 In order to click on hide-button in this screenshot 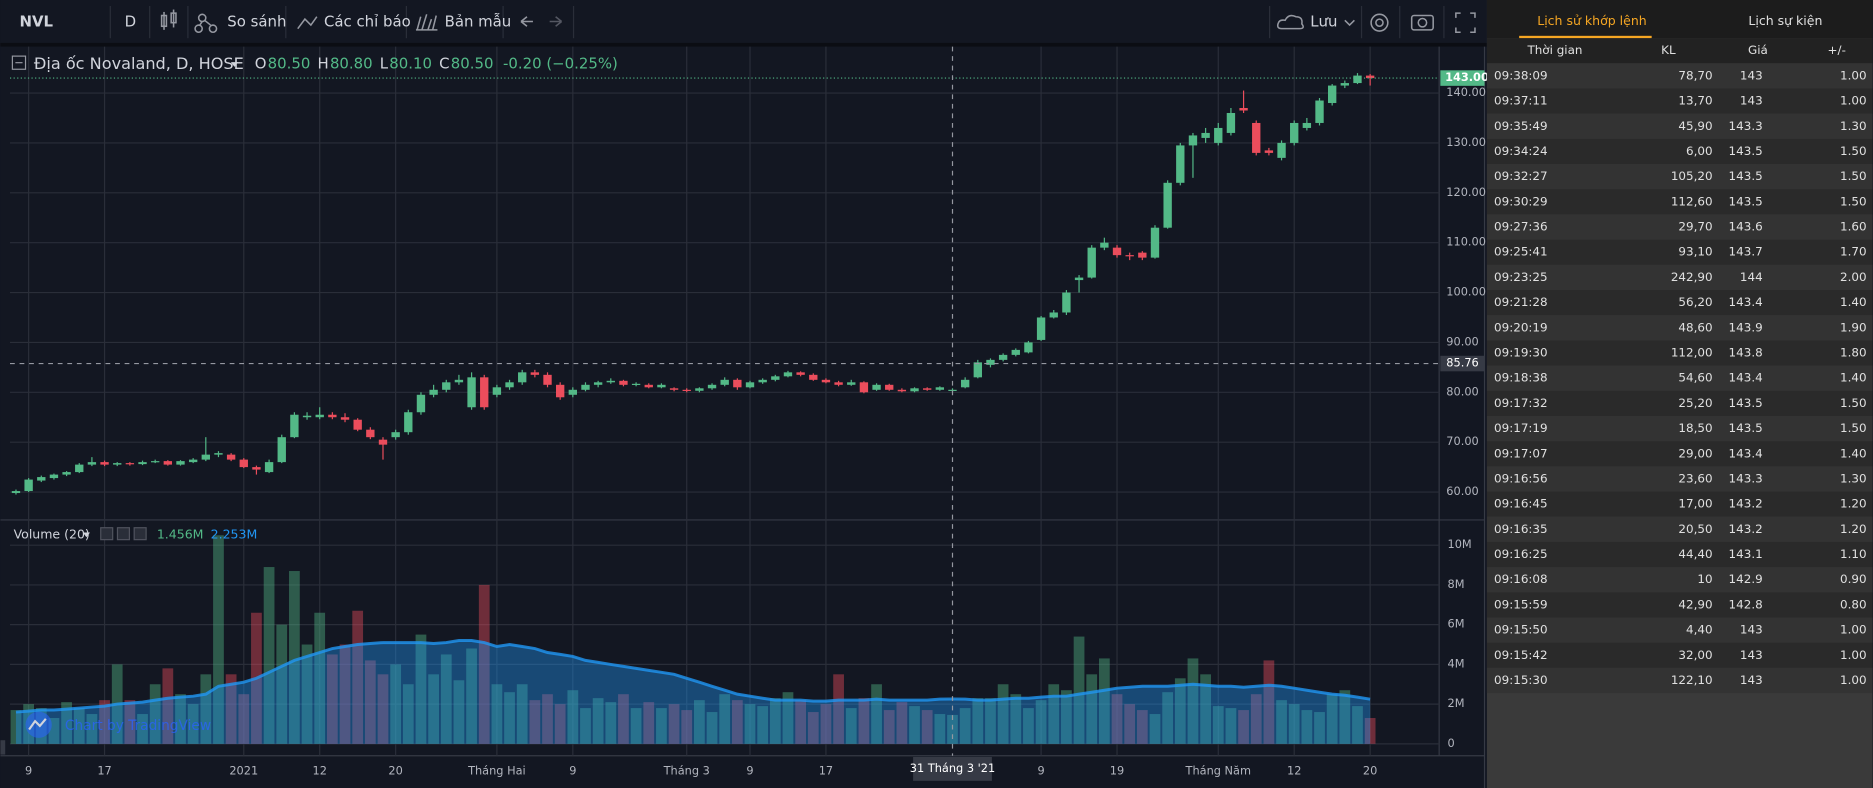, I will do `click(107, 534)`.